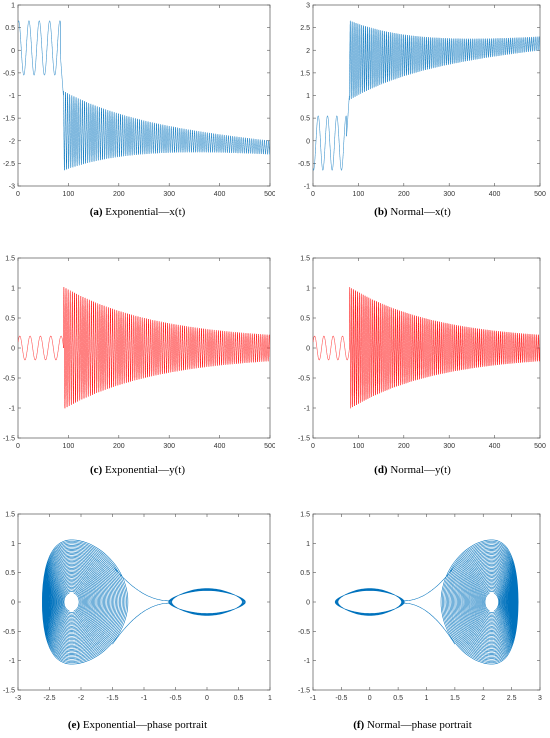 Image resolution: width=550 pixels, height=738 pixels. I want to click on caption-d: (d) Normal—y(t), so click(412, 470).